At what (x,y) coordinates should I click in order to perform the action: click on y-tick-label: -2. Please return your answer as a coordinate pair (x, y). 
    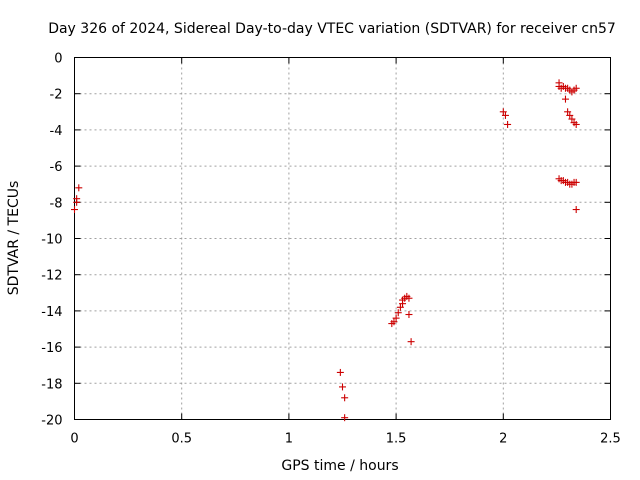
    Looking at the image, I should click on (56, 95).